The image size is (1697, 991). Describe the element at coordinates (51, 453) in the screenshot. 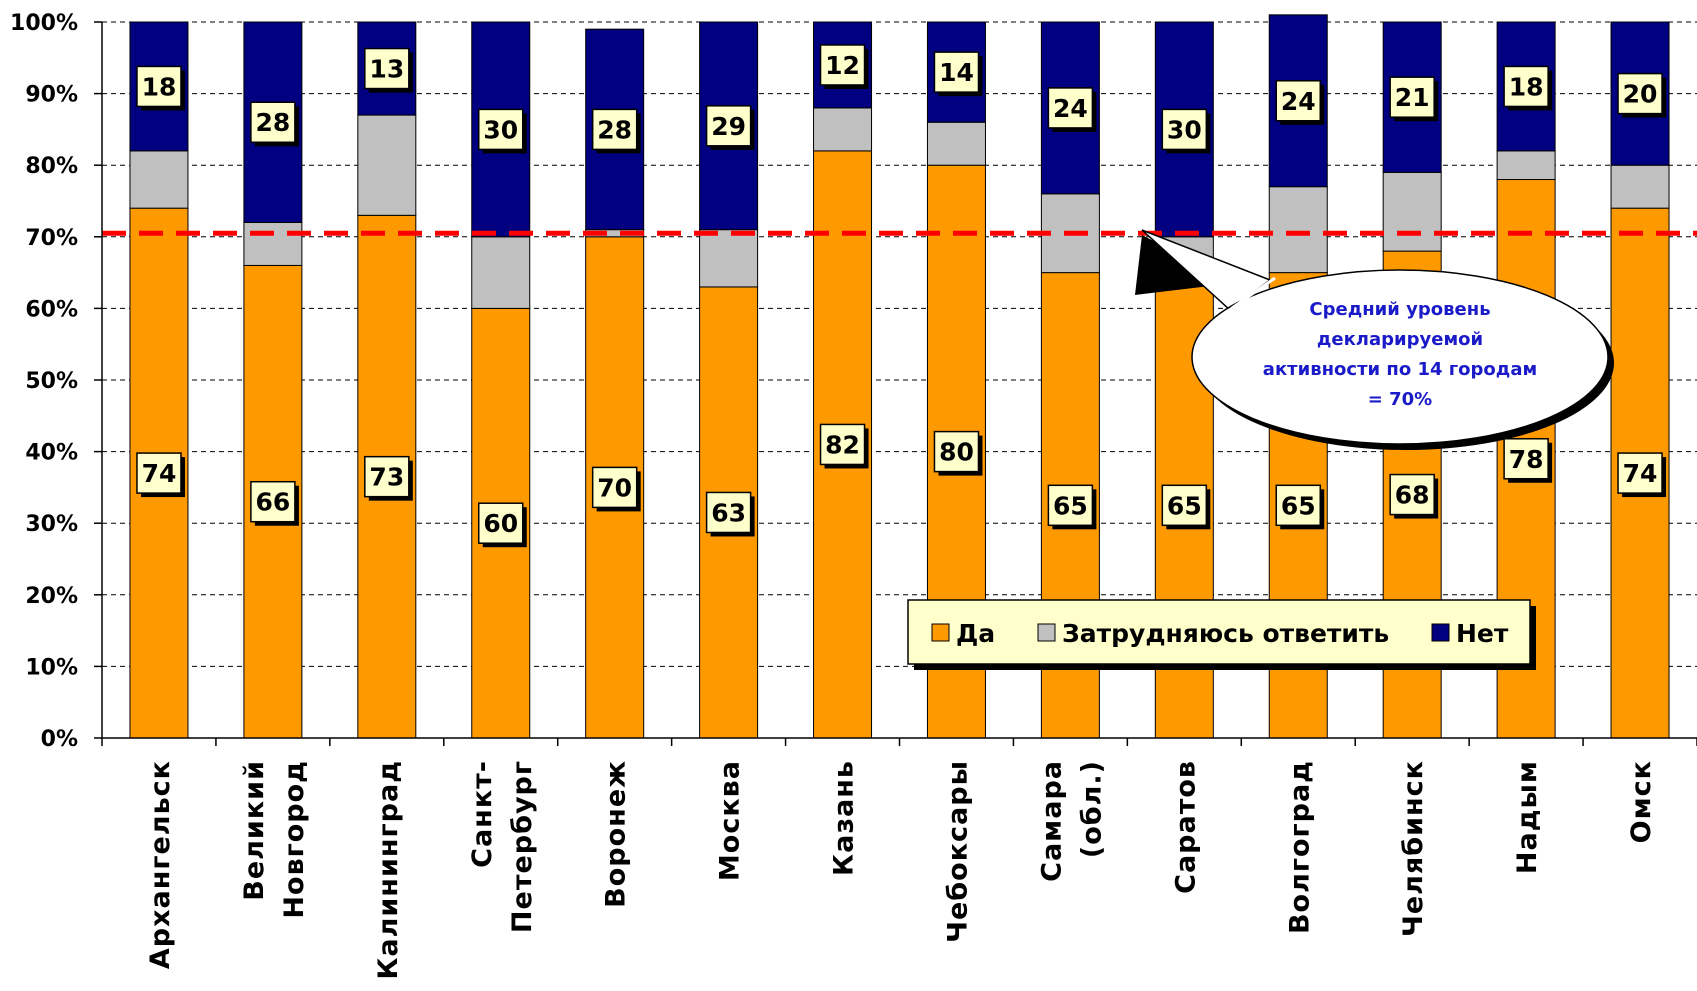

I see `y-tick-label: 40%` at that location.